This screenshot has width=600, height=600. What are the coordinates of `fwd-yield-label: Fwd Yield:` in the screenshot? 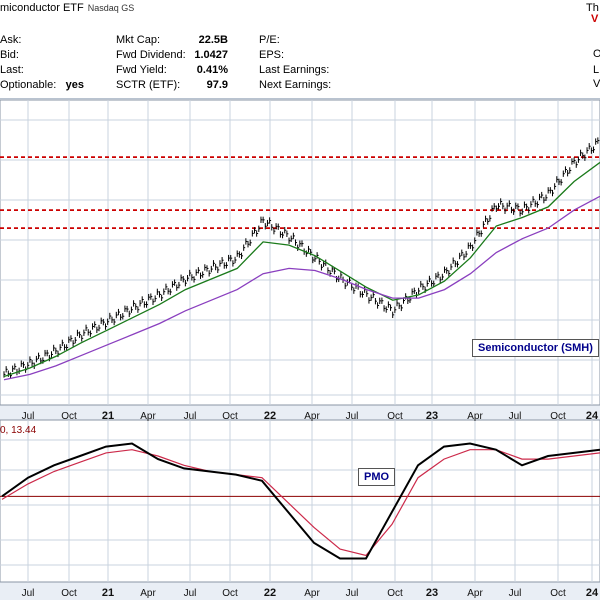 It's located at (141, 70).